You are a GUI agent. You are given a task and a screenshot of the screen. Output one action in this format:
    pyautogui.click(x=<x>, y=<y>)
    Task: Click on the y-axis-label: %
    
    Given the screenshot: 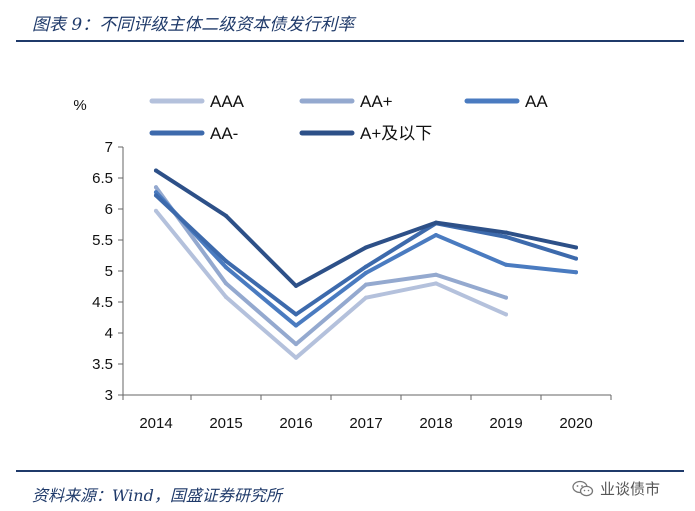 What is the action you would take?
    pyautogui.click(x=79, y=105)
    